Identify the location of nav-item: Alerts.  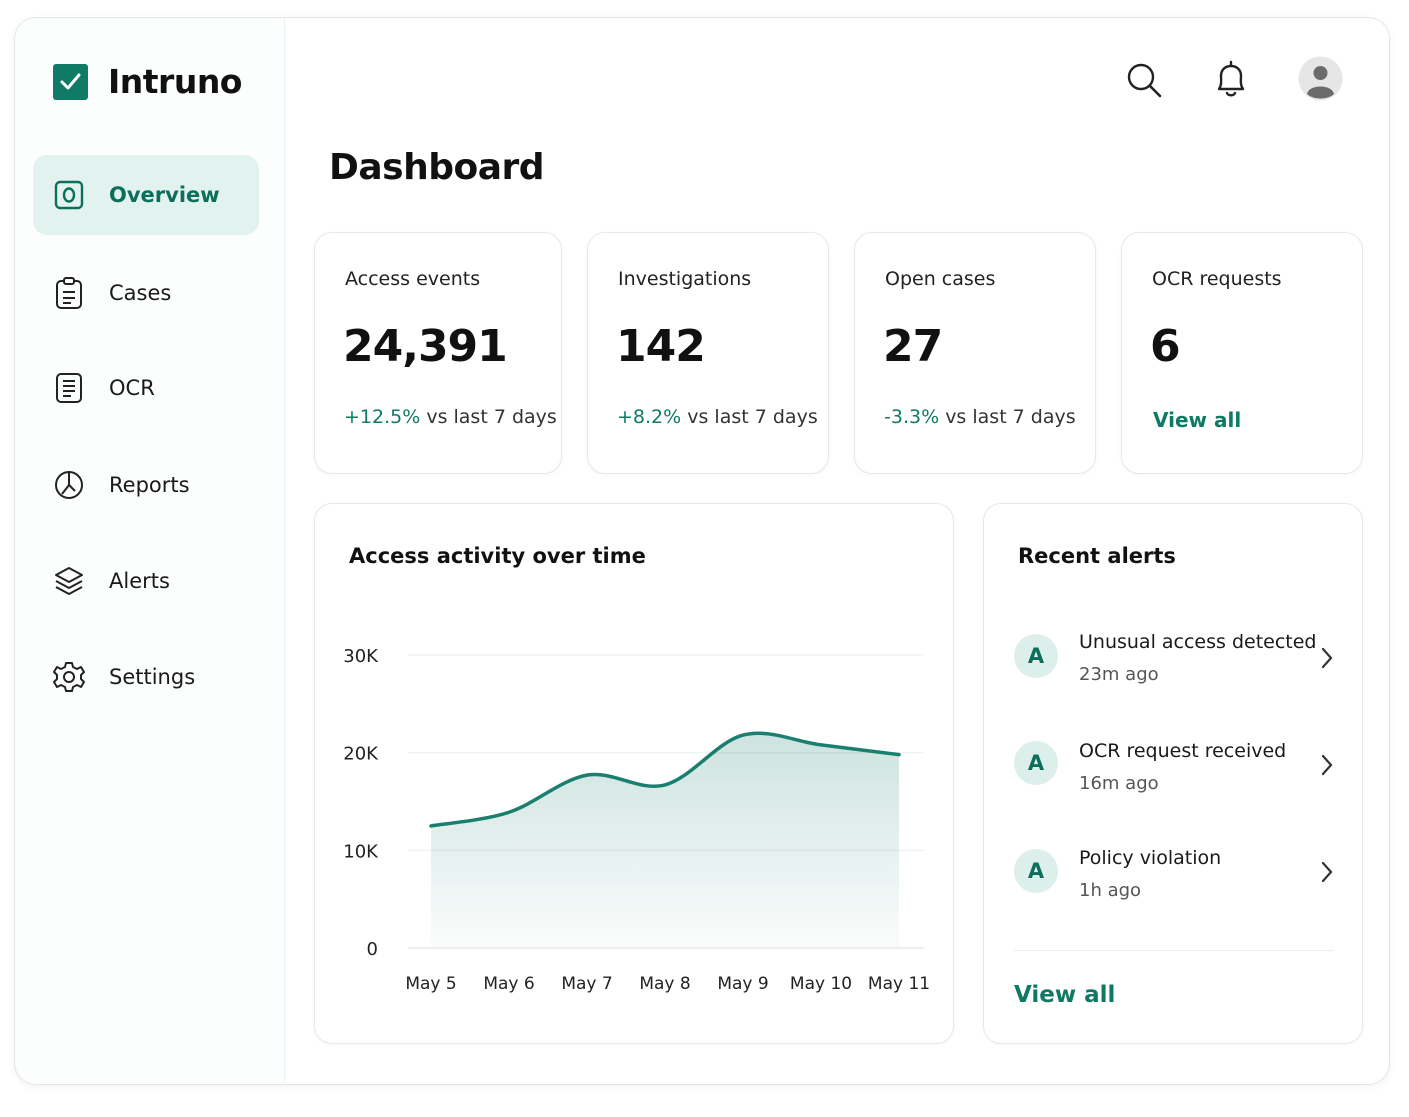
(146, 581).